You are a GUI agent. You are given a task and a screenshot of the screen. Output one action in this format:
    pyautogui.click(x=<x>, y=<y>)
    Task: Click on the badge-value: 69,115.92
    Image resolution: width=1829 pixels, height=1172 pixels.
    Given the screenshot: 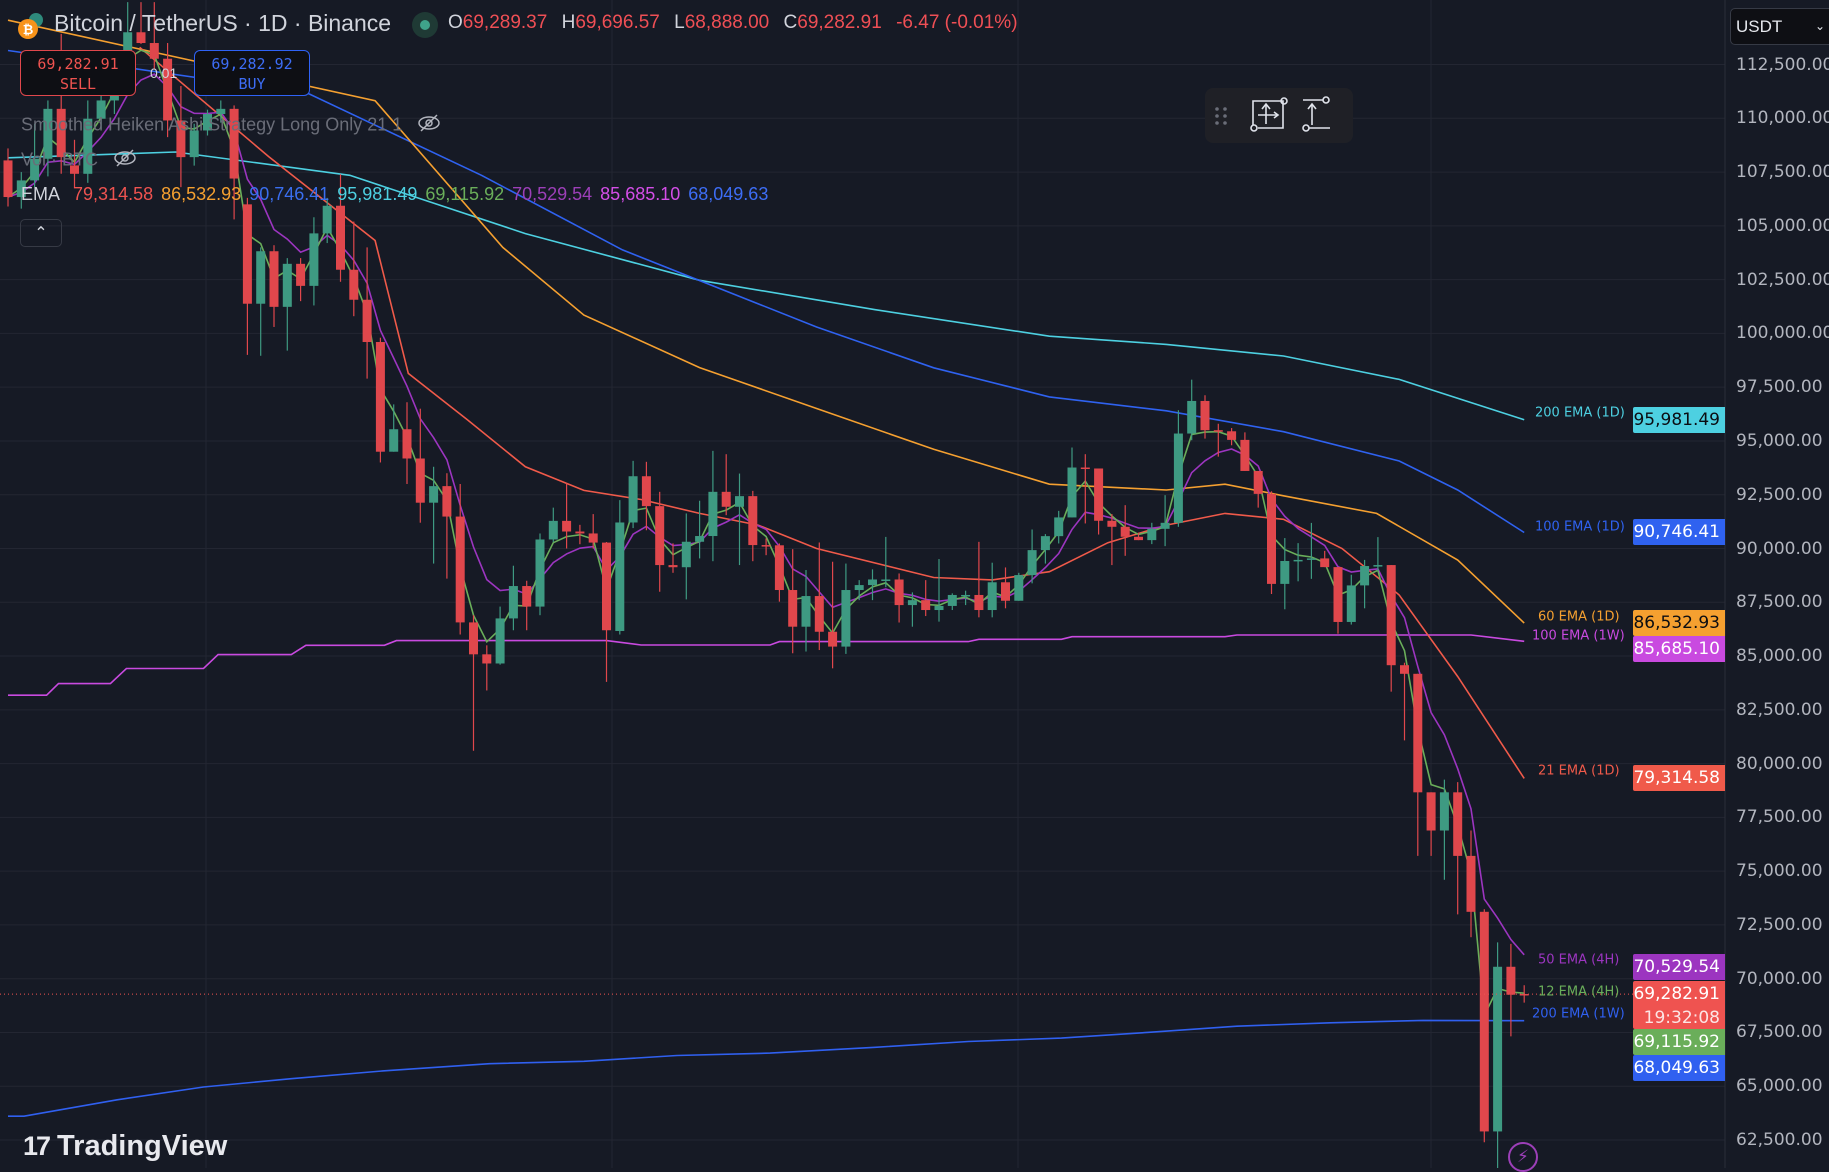 What is the action you would take?
    pyautogui.click(x=1676, y=1042)
    